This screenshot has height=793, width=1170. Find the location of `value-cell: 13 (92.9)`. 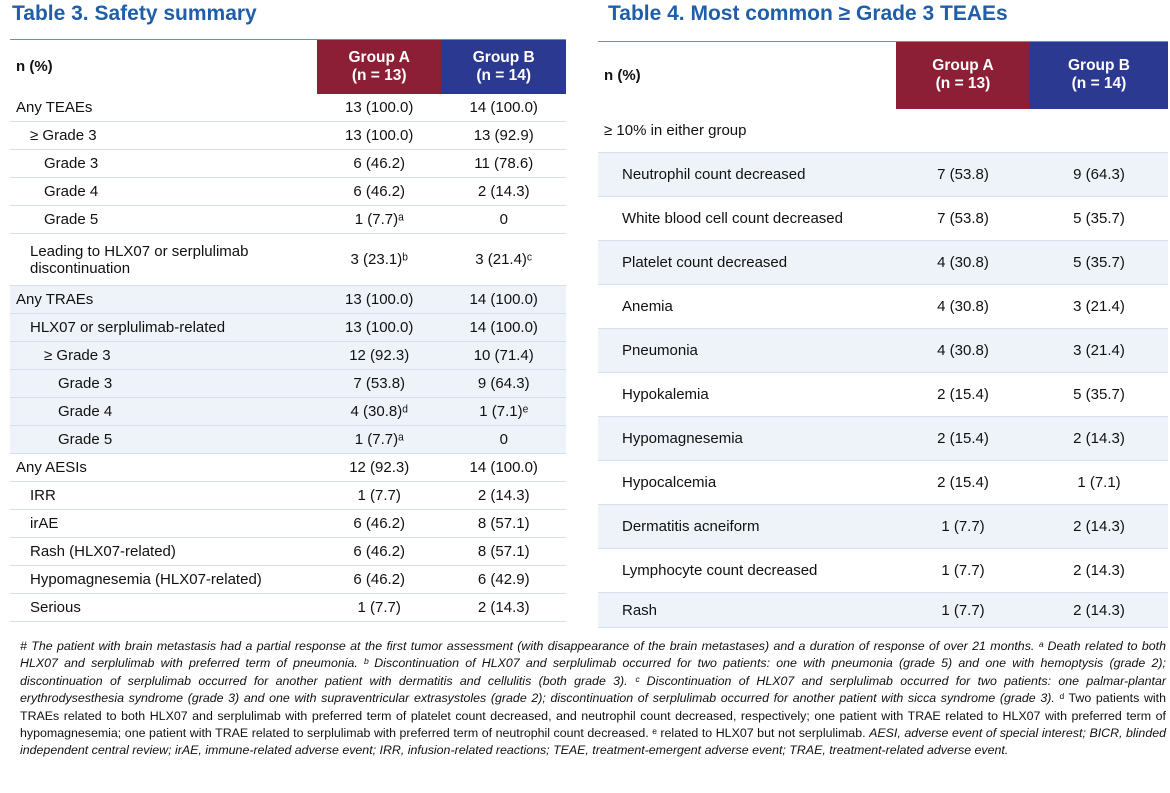

value-cell: 13 (92.9) is located at coordinates (503, 135).